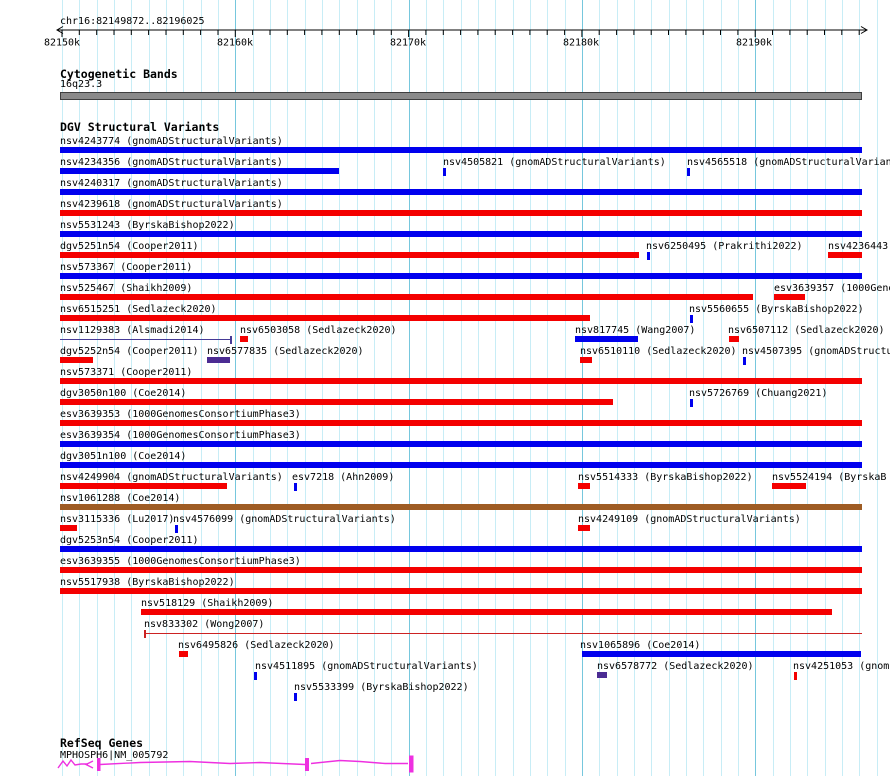 The width and height of the screenshot is (890, 776). I want to click on variant-label: nsv6495826 (Sedlazeck2020), so click(256, 645).